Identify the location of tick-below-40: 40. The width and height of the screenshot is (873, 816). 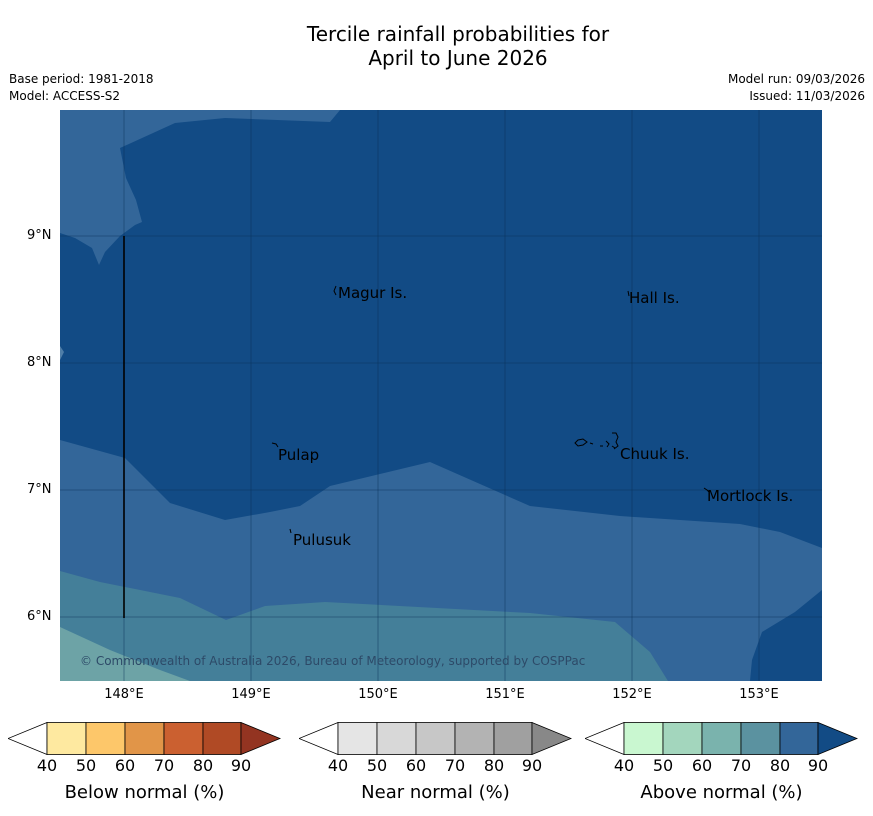
(47, 765).